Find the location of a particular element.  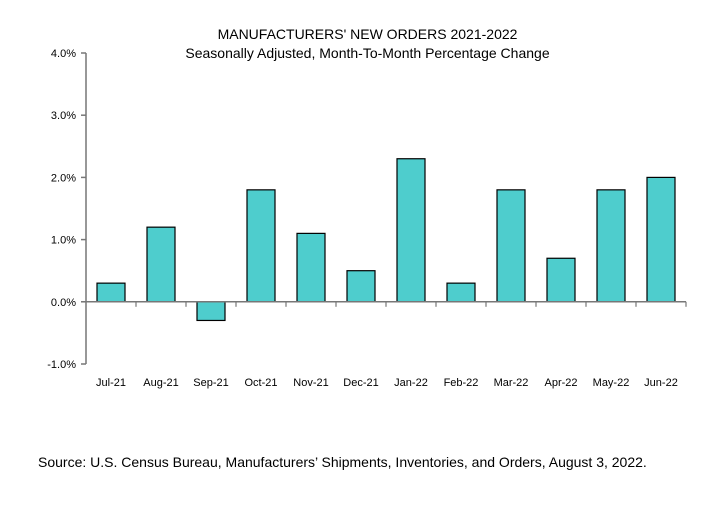

y-tick-label: 2.0% is located at coordinates (63, 178).